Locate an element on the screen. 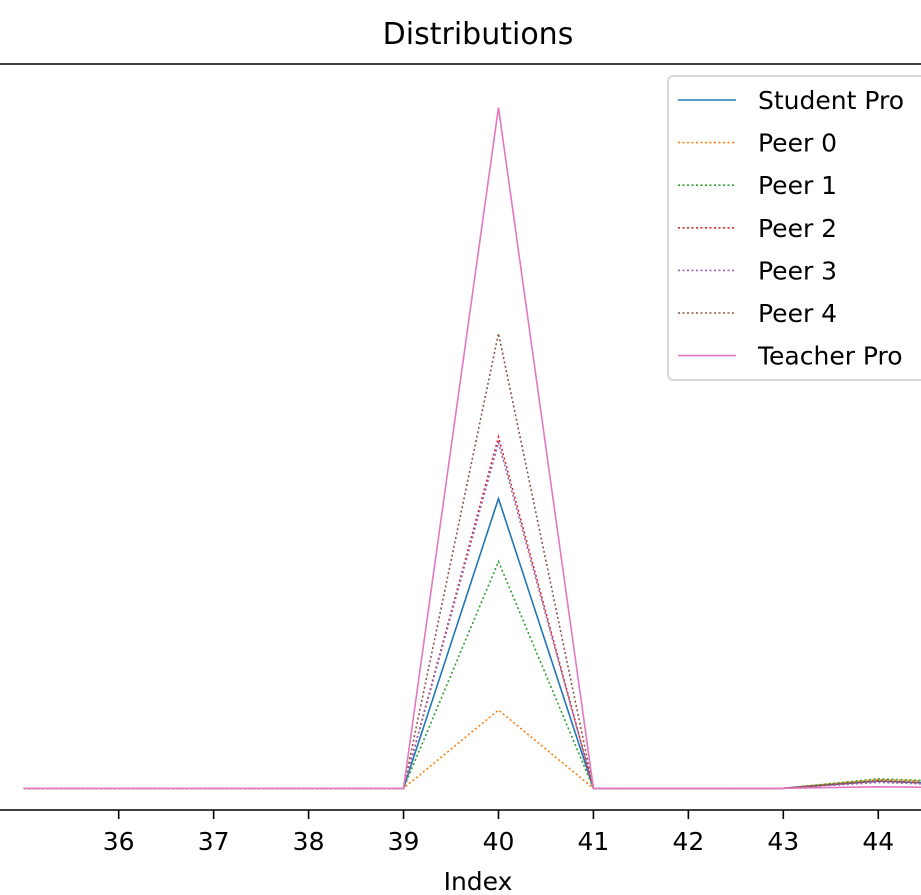 Image resolution: width=921 pixels, height=895 pixels. series-line is located at coordinates (472, 749).